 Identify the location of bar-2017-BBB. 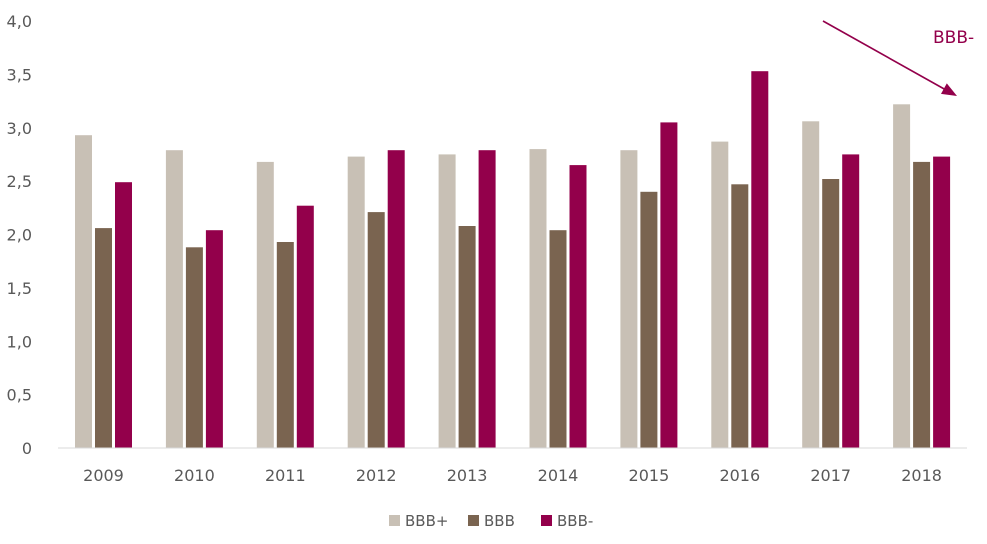
(831, 313).